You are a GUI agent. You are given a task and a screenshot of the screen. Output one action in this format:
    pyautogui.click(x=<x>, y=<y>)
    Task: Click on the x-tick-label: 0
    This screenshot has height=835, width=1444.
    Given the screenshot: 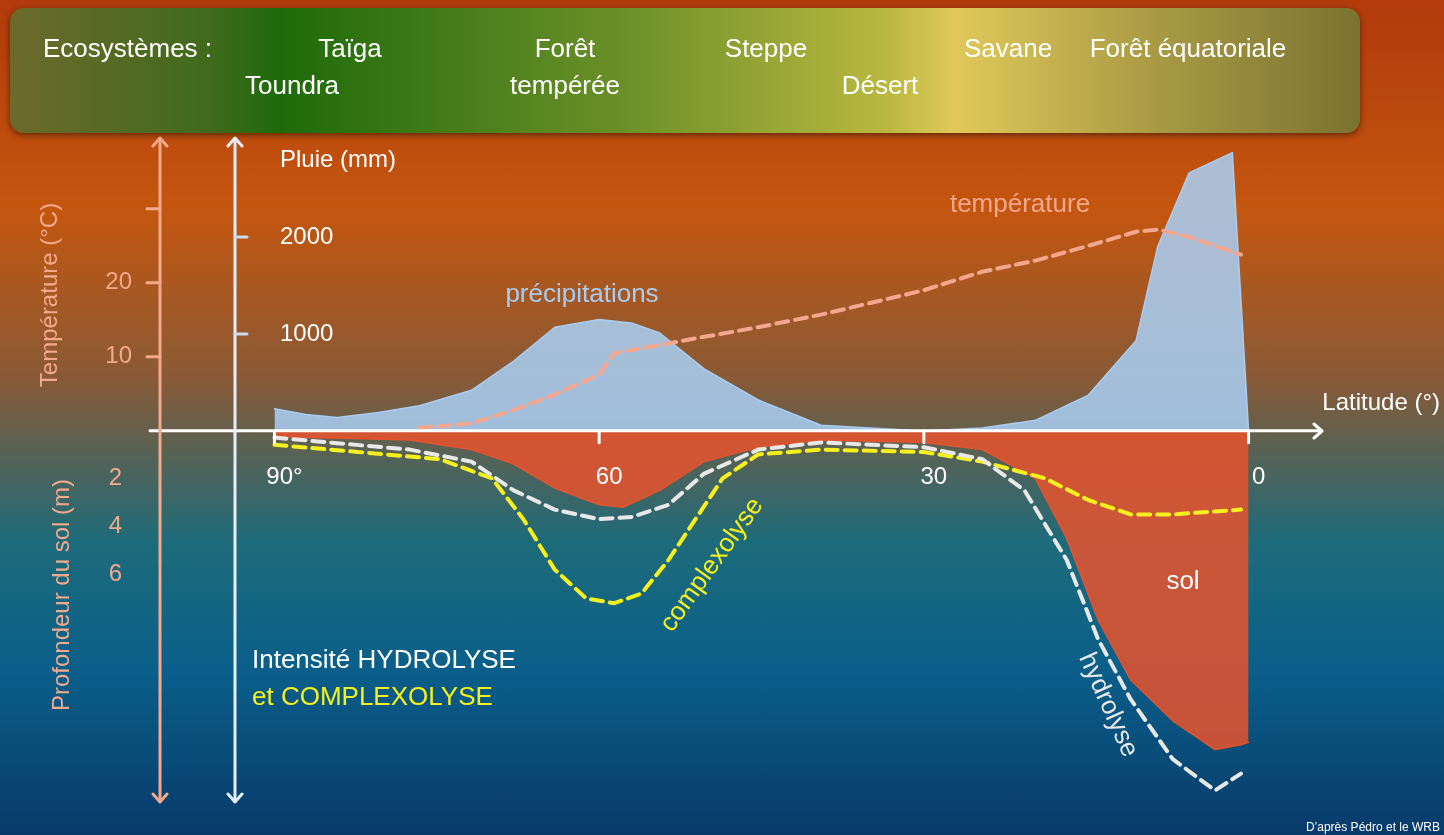 What is the action you would take?
    pyautogui.click(x=1258, y=476)
    